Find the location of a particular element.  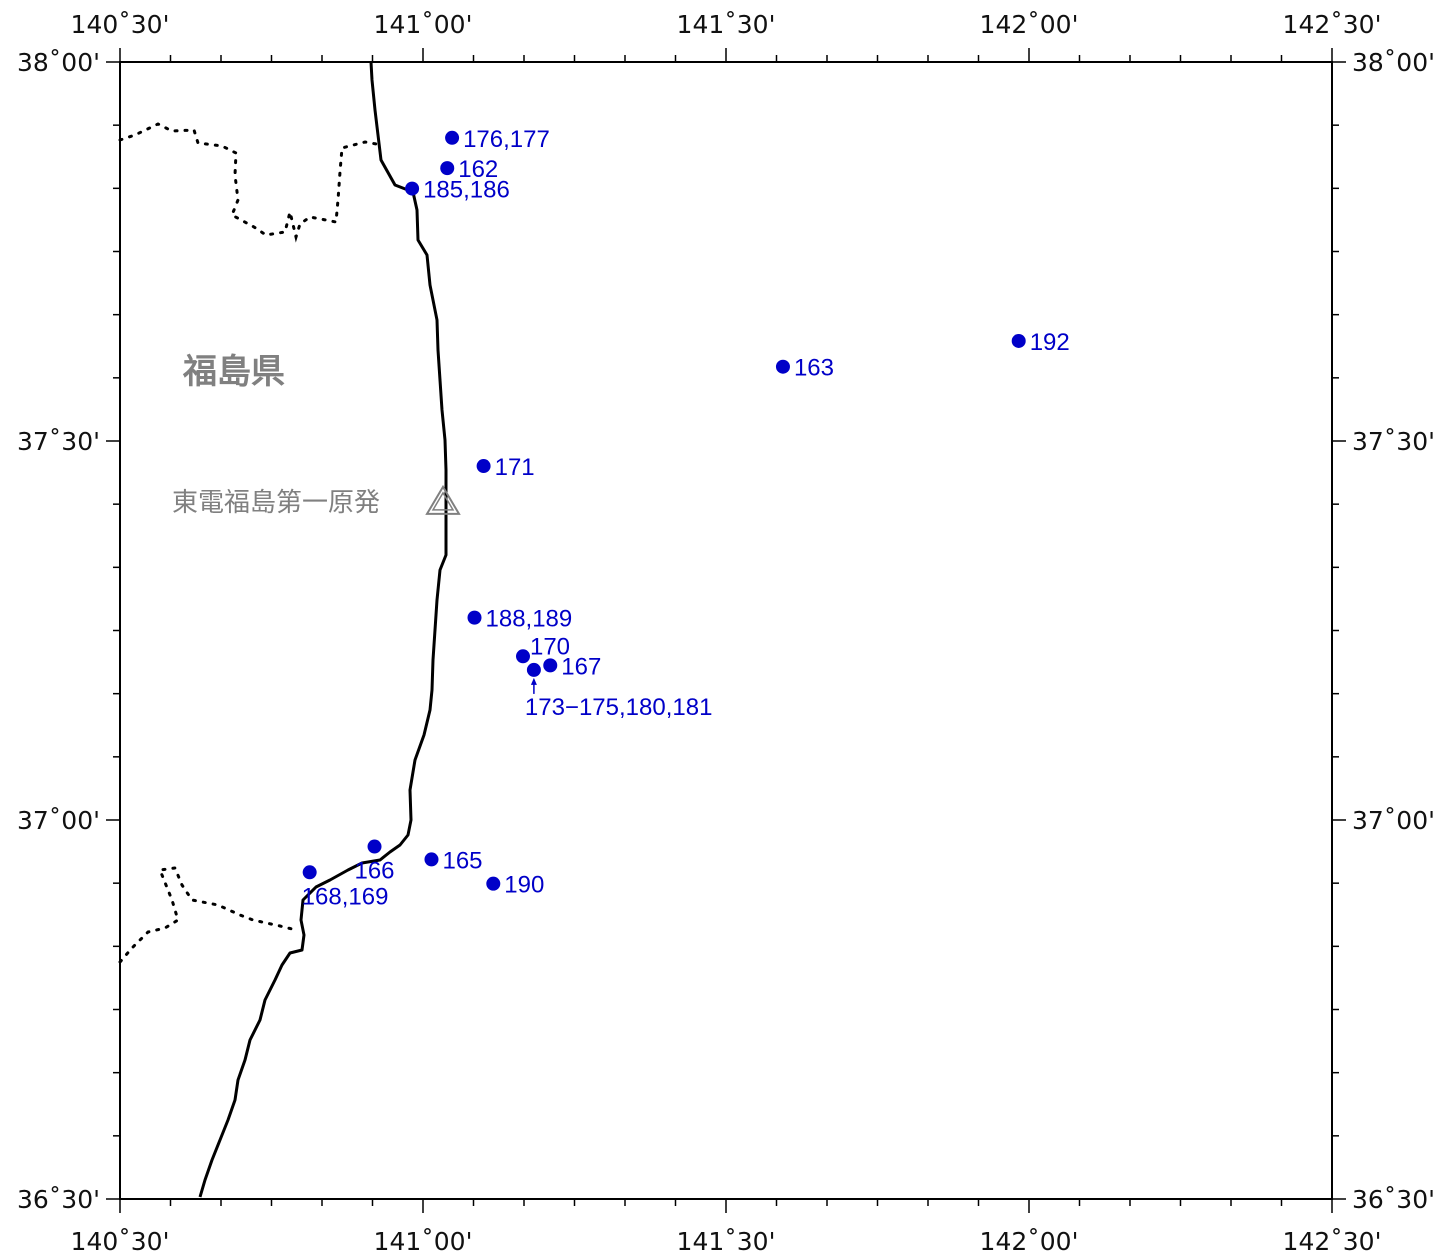

npp-triangle-inner is located at coordinates (443, 501).